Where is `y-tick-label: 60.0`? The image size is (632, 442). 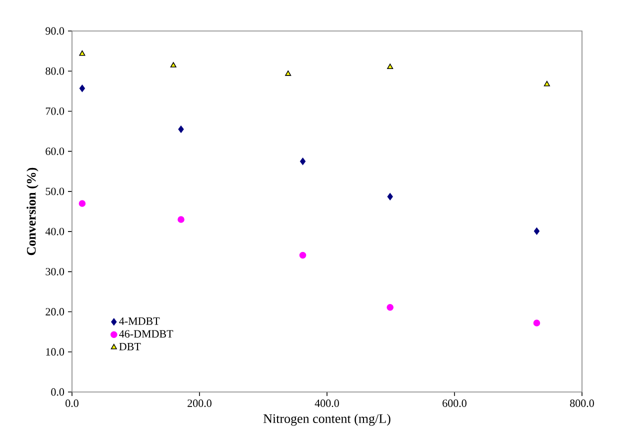
y-tick-label: 60.0 is located at coordinates (55, 152).